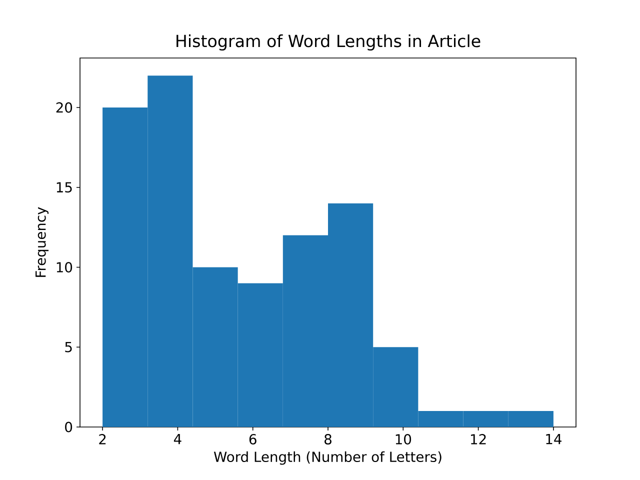  Describe the element at coordinates (554, 439) in the screenshot. I see `x-tick-label: 14` at that location.